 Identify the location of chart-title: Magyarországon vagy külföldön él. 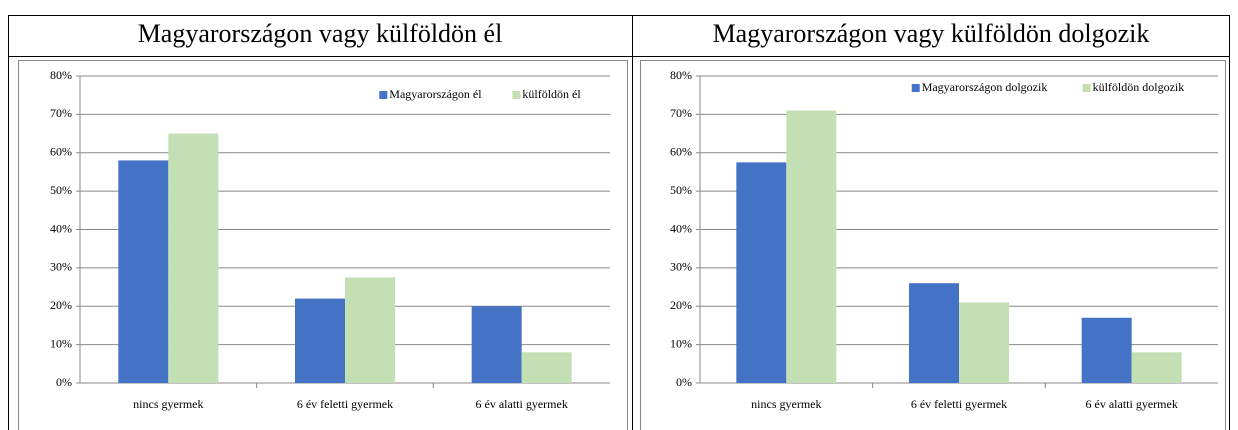
(320, 33).